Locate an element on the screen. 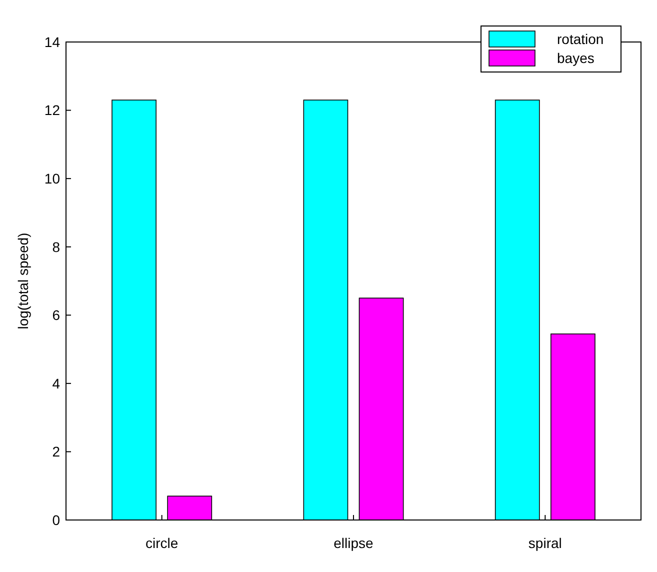 The image size is (657, 572). y-tick-label: 10 is located at coordinates (52, 178).